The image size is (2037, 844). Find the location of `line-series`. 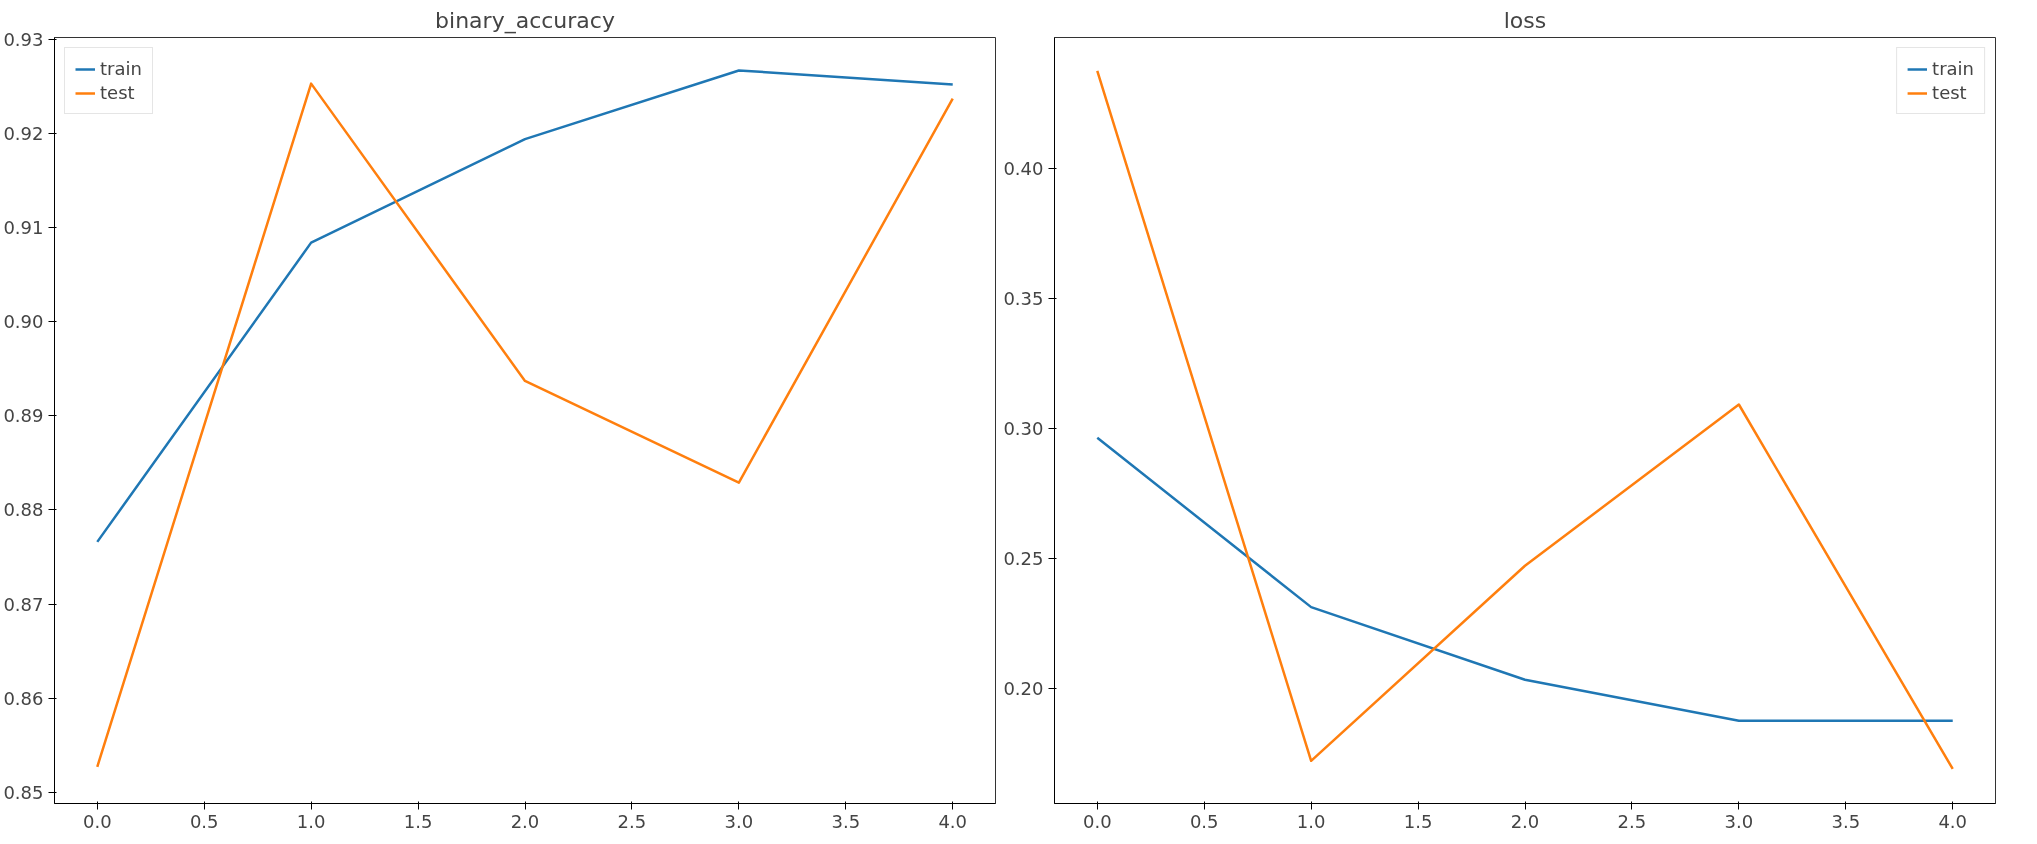

line-series is located at coordinates (1525, 579).